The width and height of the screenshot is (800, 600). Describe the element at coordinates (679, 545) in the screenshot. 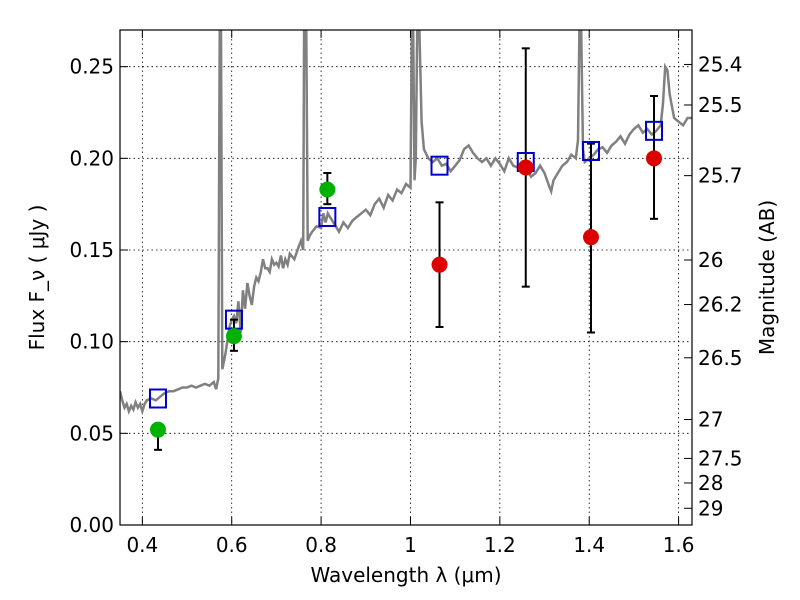

I see `x-tick-label: 1.6` at that location.